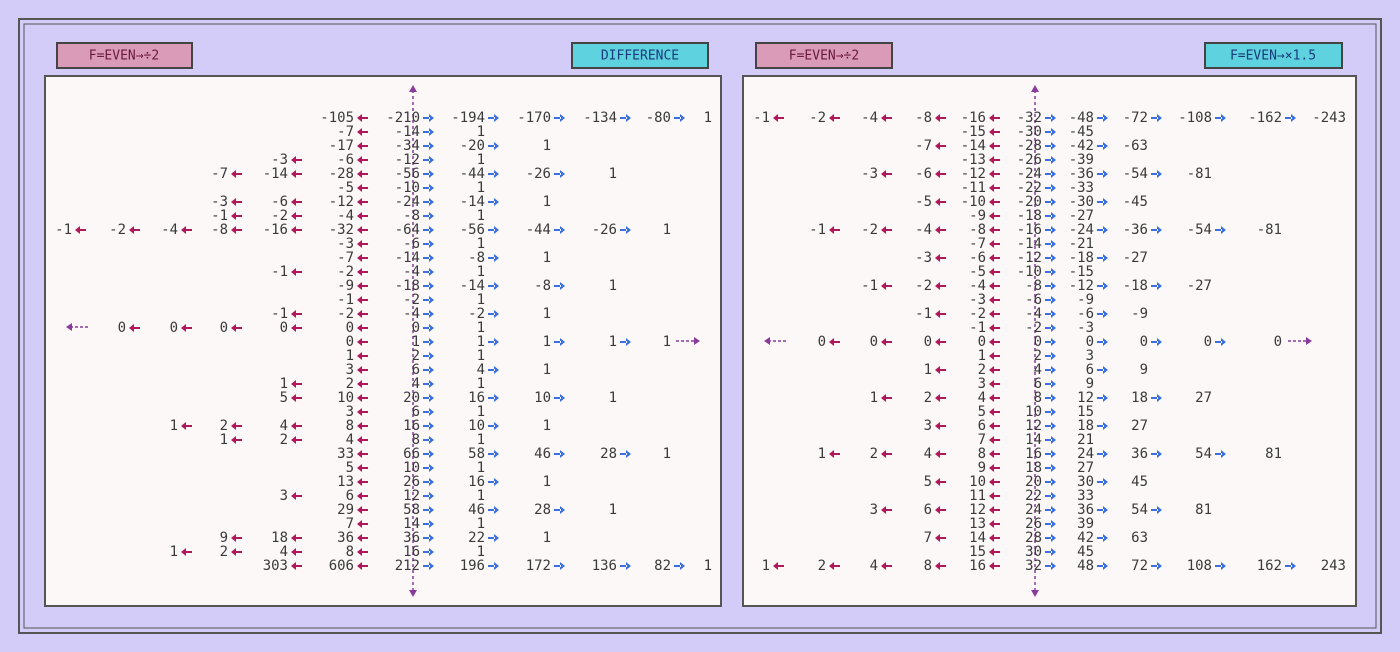 The height and width of the screenshot is (652, 1400). I want to click on cell-value: -24, so click(407, 202).